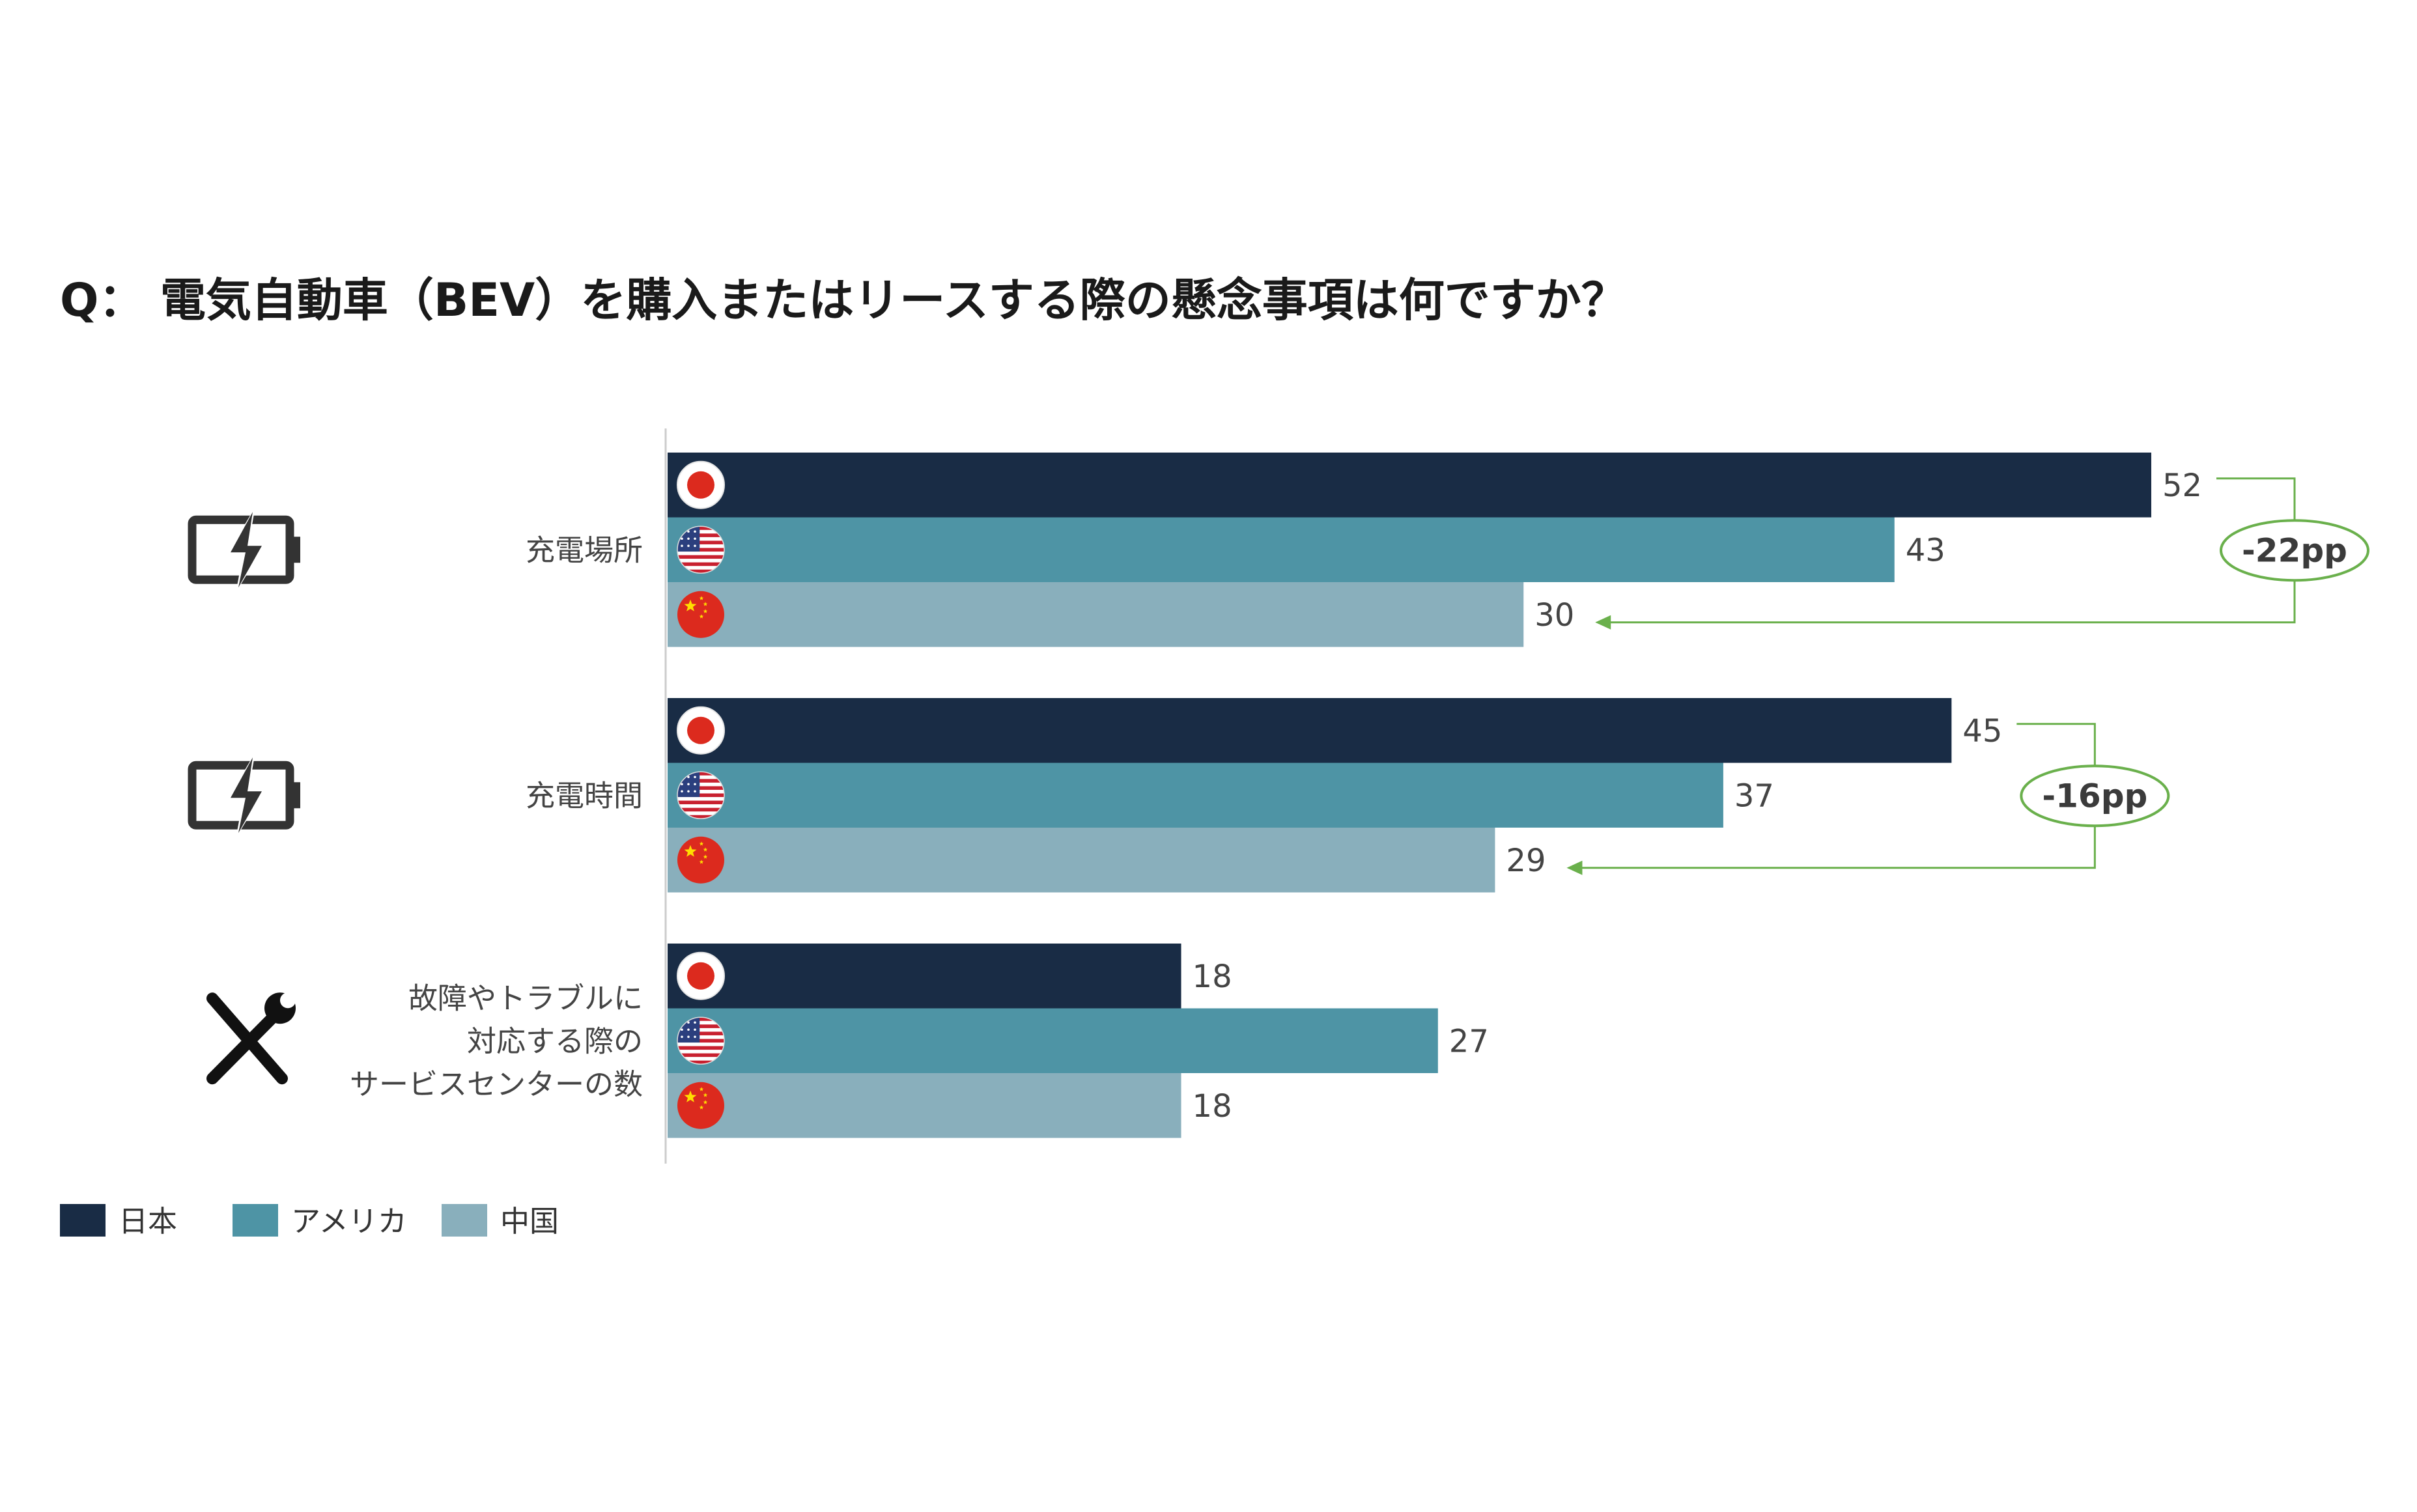 Image resolution: width=2417 pixels, height=1512 pixels. Describe the element at coordinates (251, 1039) in the screenshot. I see `wrench-screwdriver-icon` at that location.